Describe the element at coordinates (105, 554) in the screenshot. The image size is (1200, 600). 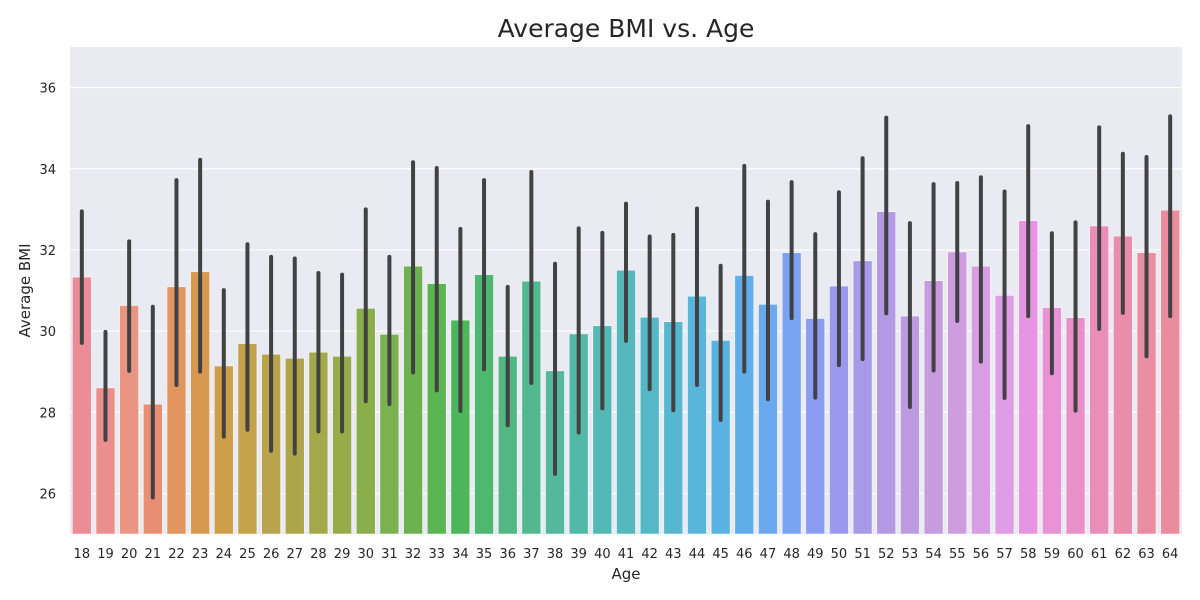
I see `x-tick-label: 19` at that location.